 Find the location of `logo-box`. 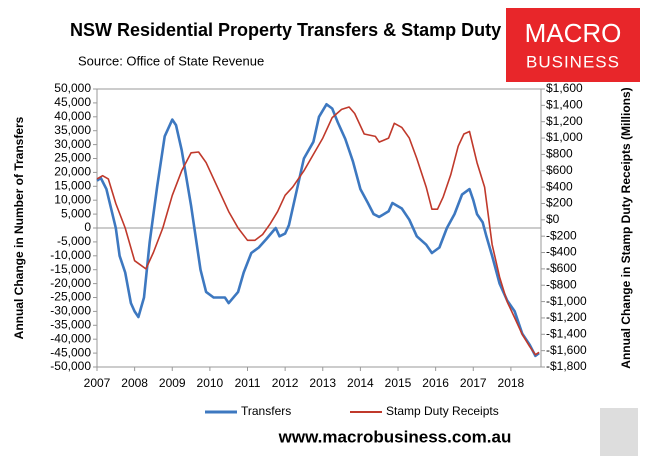

logo-box is located at coordinates (573, 45).